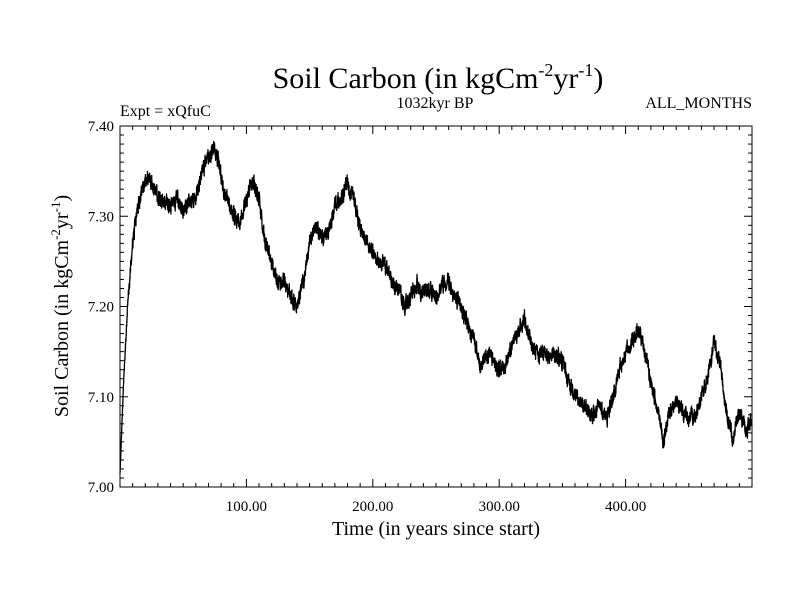  I want to click on y-axis-label: Soil Carbon (in kgCm-2yr-1), so click(60, 306).